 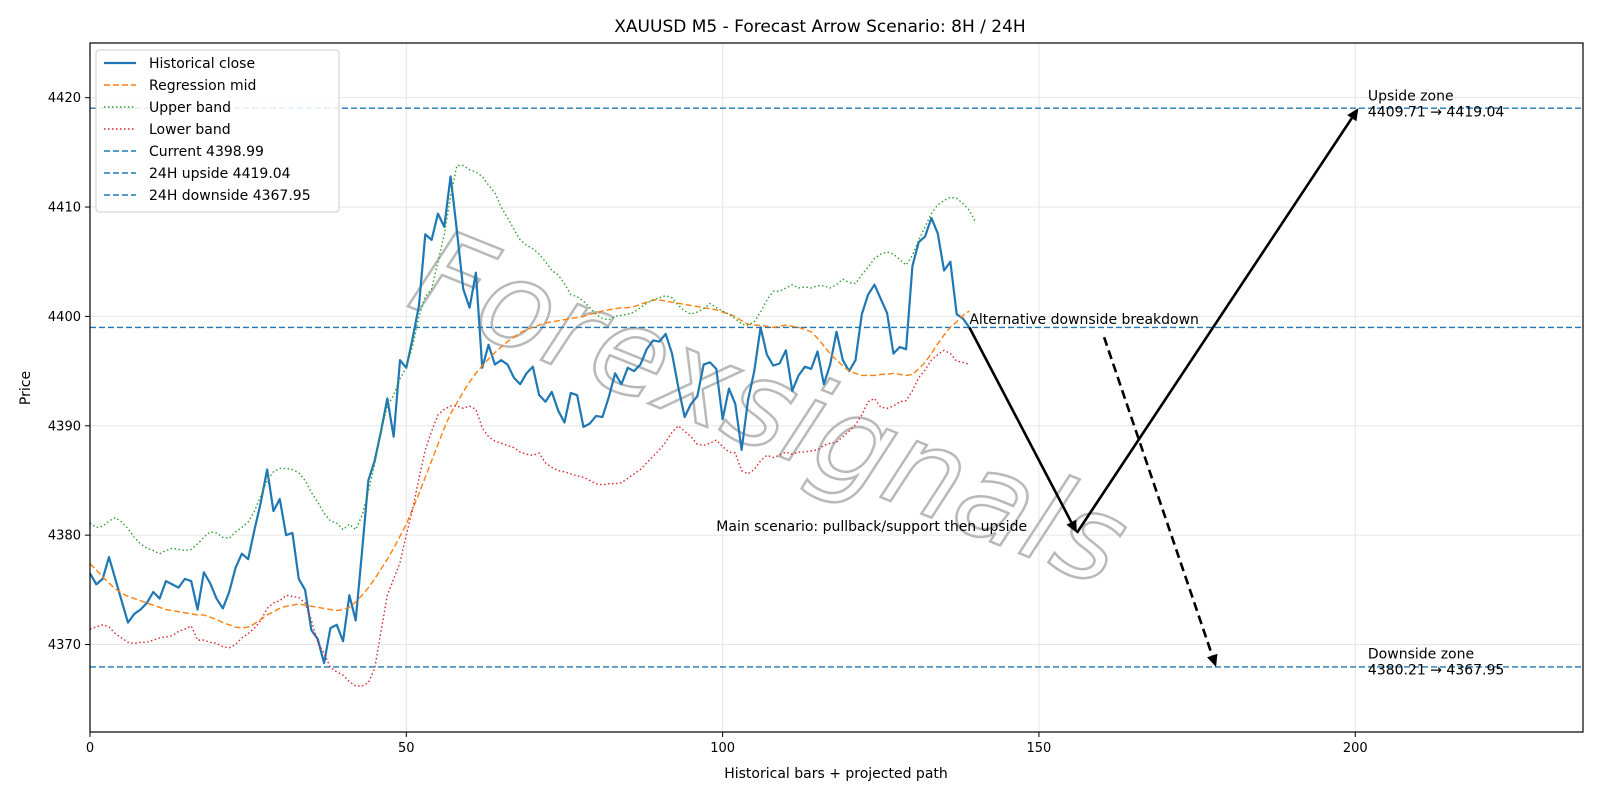 What do you see at coordinates (406, 748) in the screenshot?
I see `x-tick-label: 50` at bounding box center [406, 748].